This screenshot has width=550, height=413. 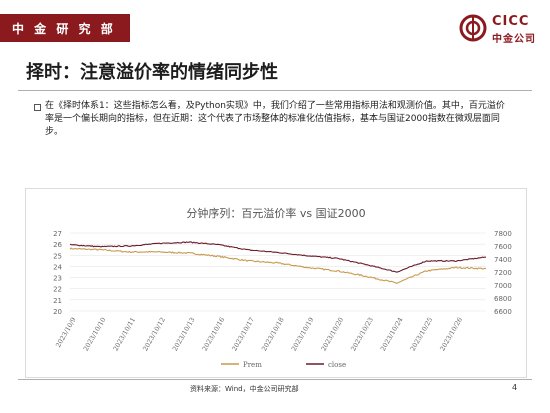 What do you see at coordinates (392, 334) in the screenshot?
I see `x-tick-label: 2023/10/24` at bounding box center [392, 334].